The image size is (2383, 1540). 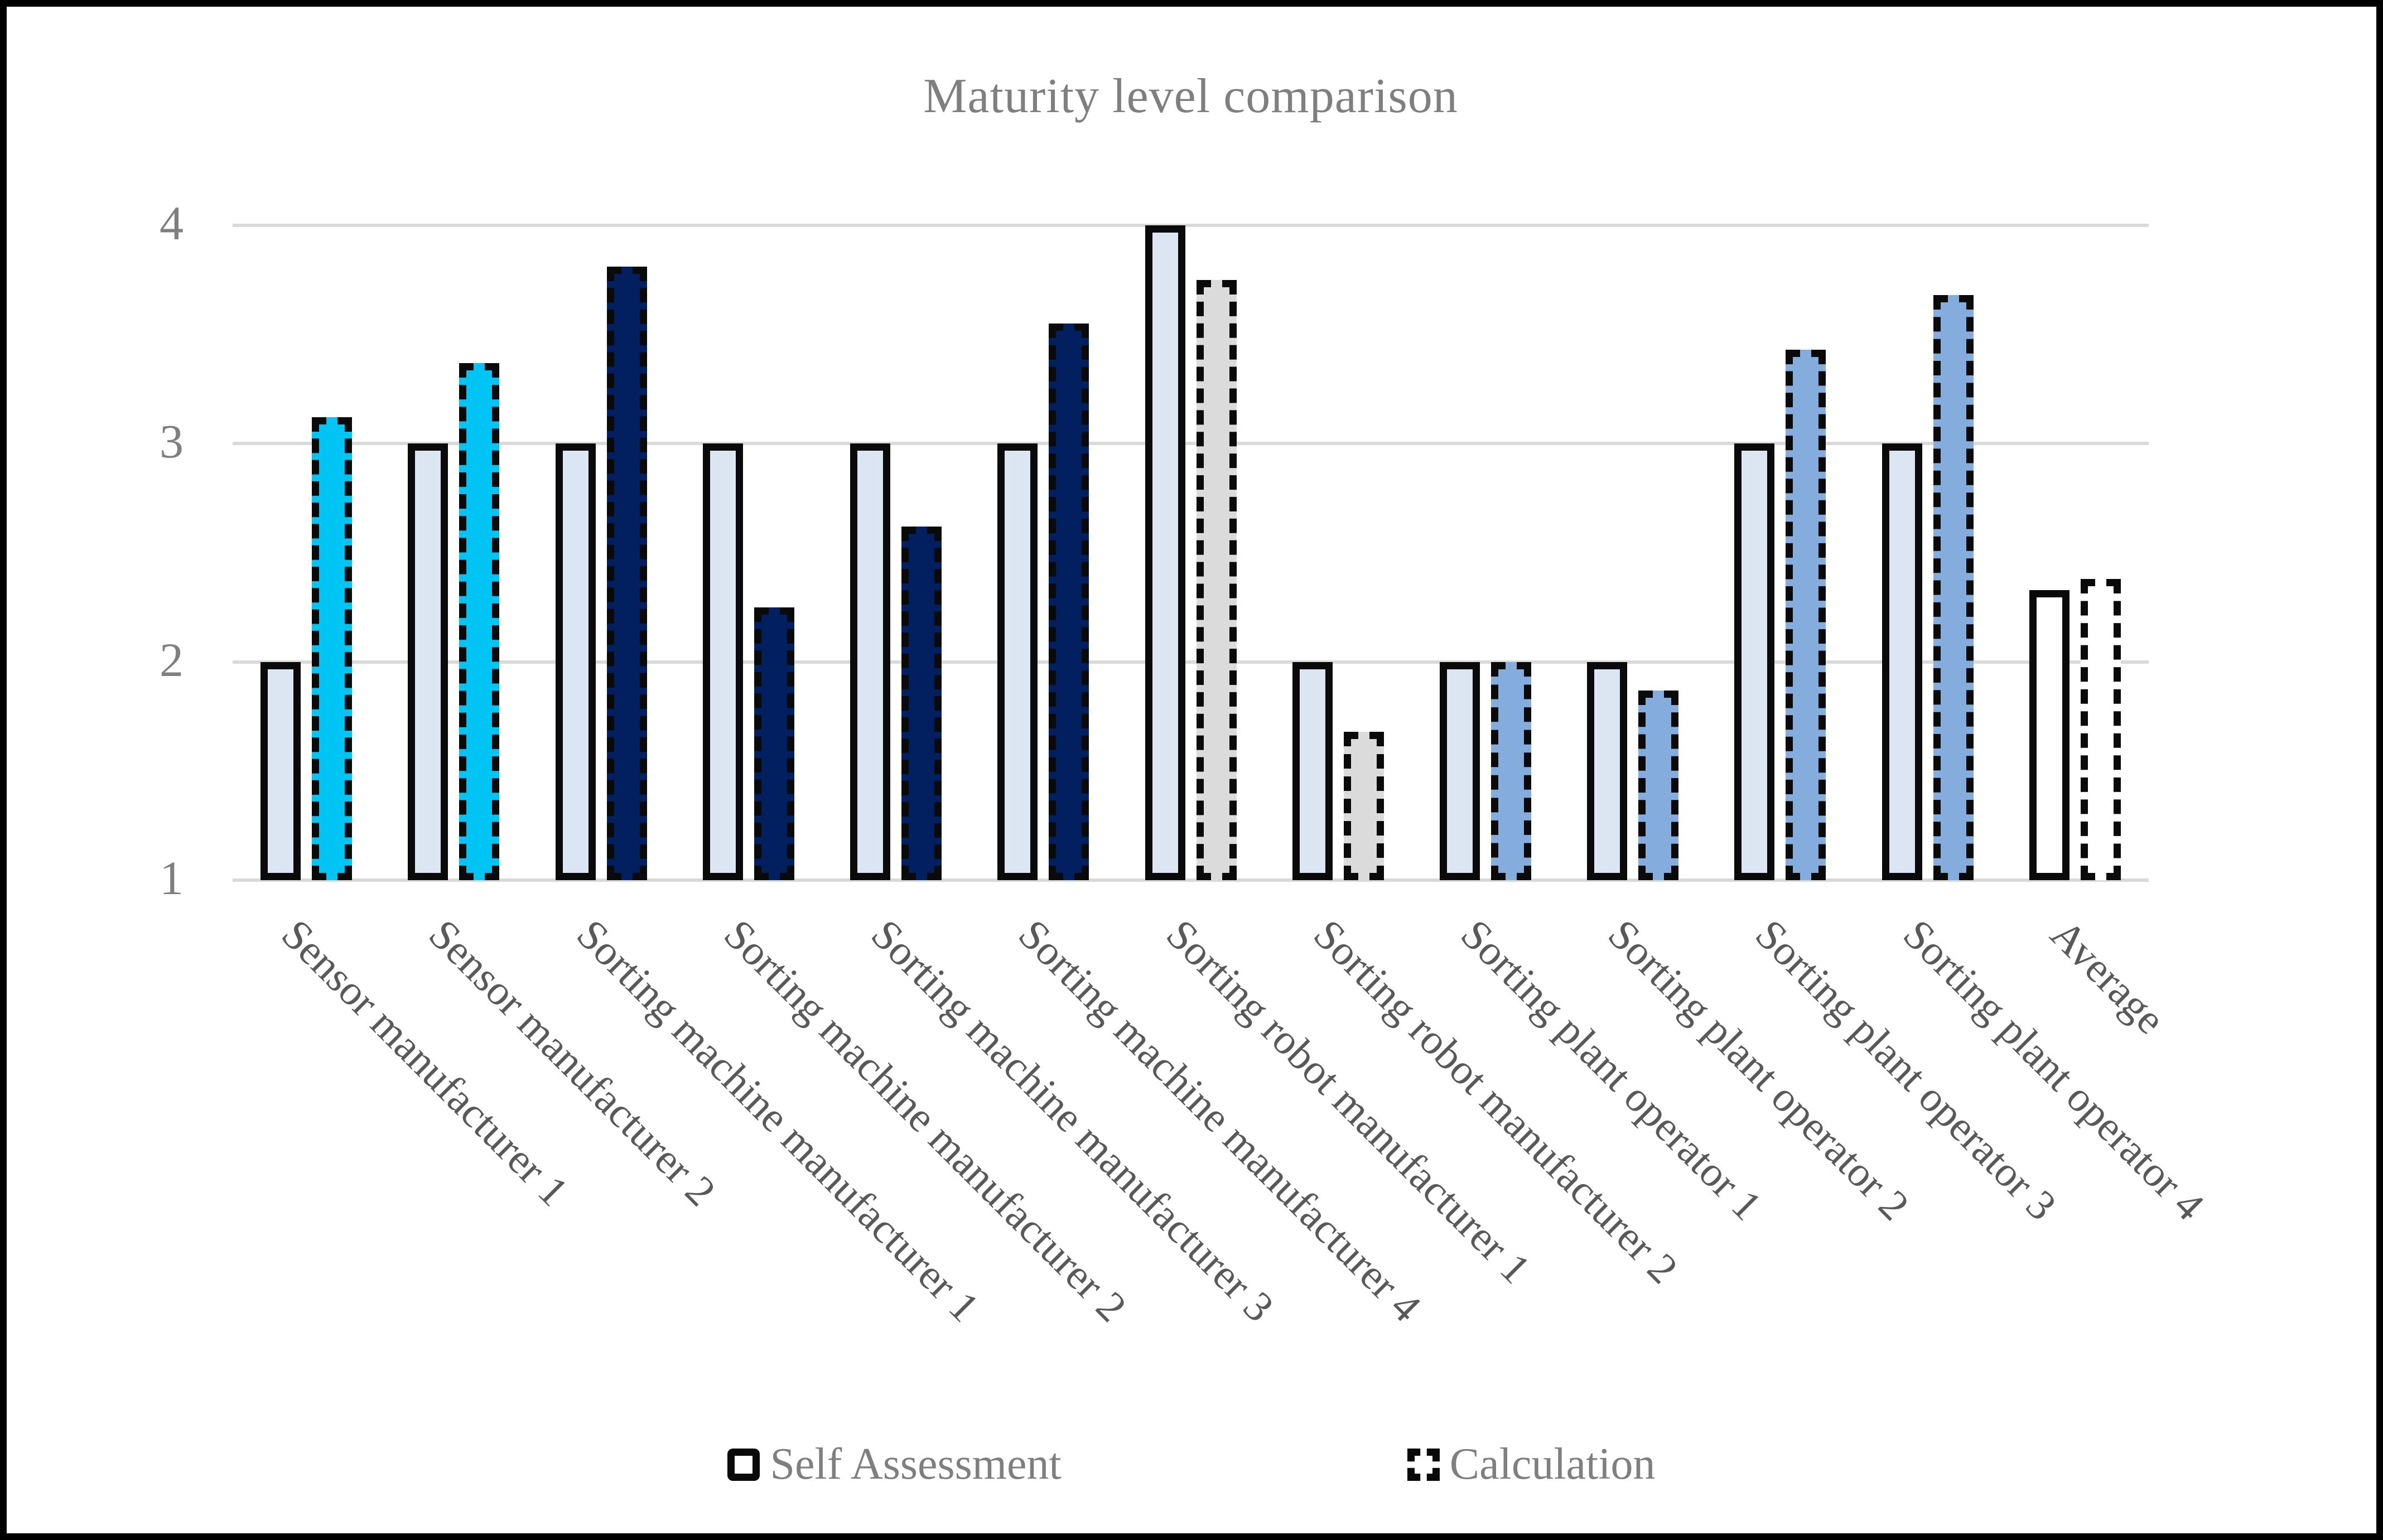 I want to click on calculation-swatch-icon, so click(x=1424, y=1464).